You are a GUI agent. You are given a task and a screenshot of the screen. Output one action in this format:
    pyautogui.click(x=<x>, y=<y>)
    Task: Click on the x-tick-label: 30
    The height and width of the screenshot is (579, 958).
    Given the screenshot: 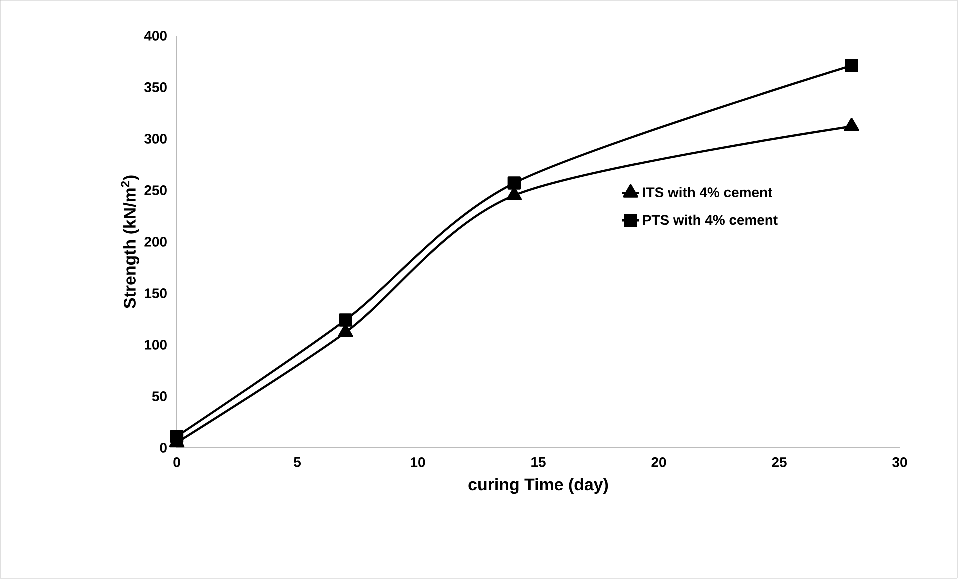 What is the action you would take?
    pyautogui.click(x=900, y=462)
    